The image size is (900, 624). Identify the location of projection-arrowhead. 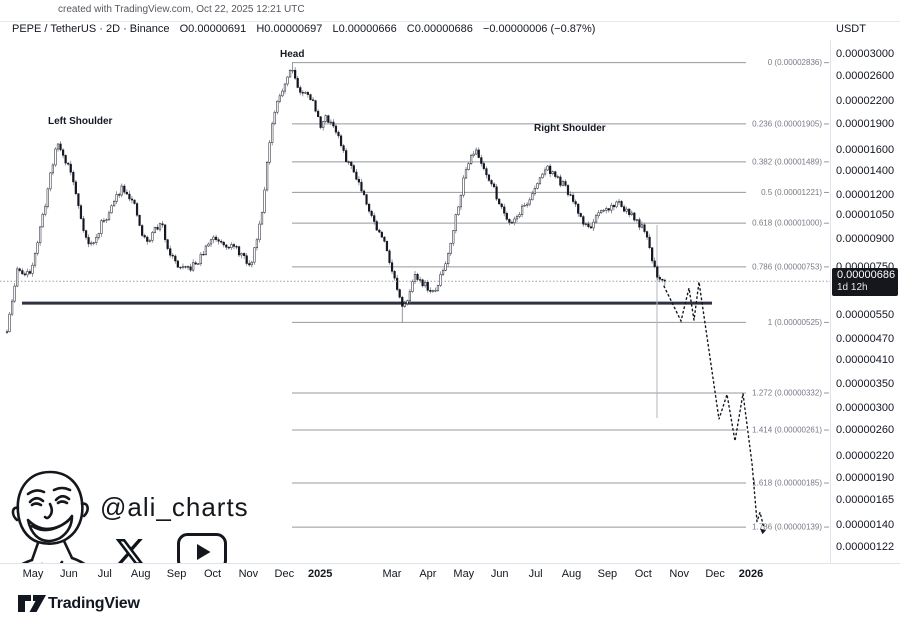
(763, 531).